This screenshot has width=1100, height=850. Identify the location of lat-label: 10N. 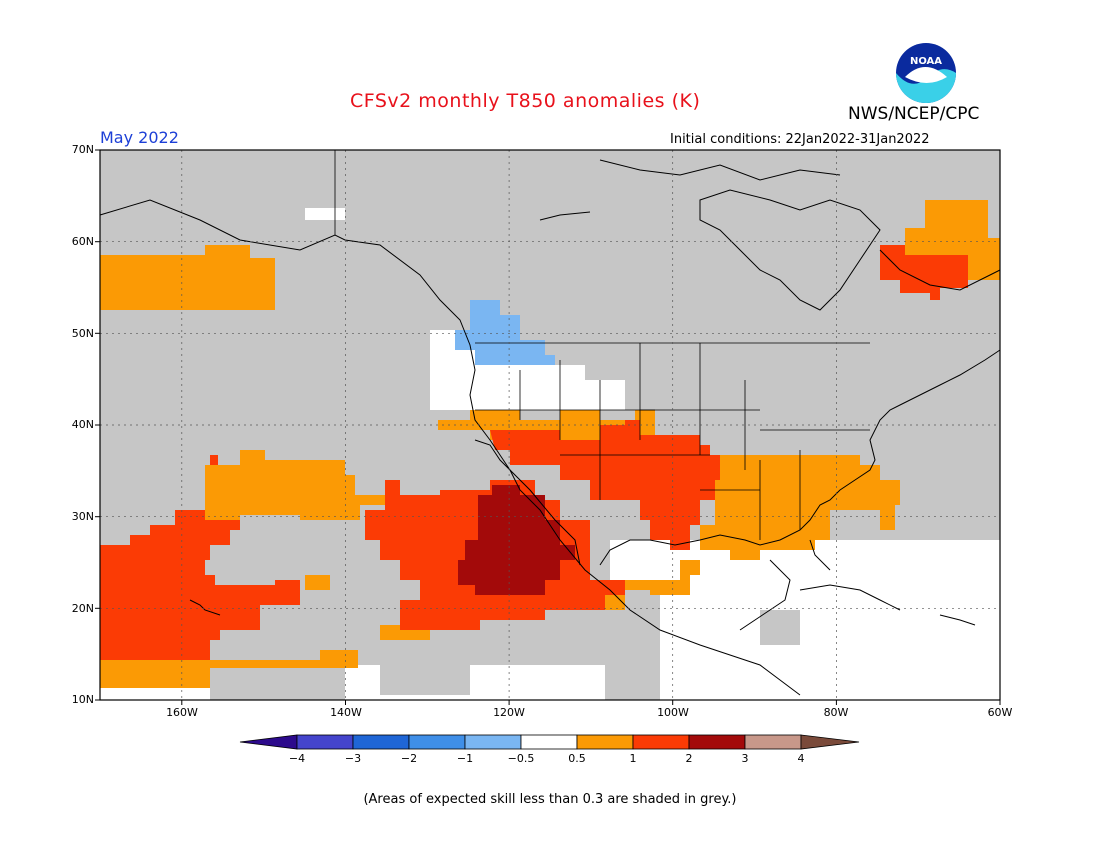
(82, 699).